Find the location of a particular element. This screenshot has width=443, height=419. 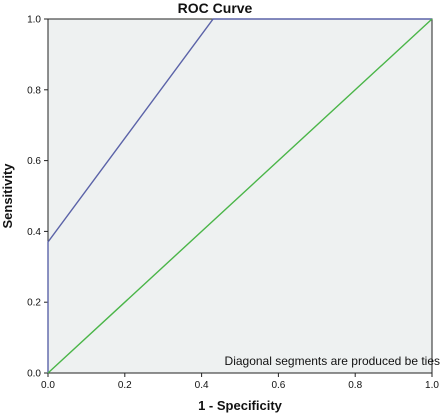

y-tick-label: 0.8 is located at coordinates (34, 90).